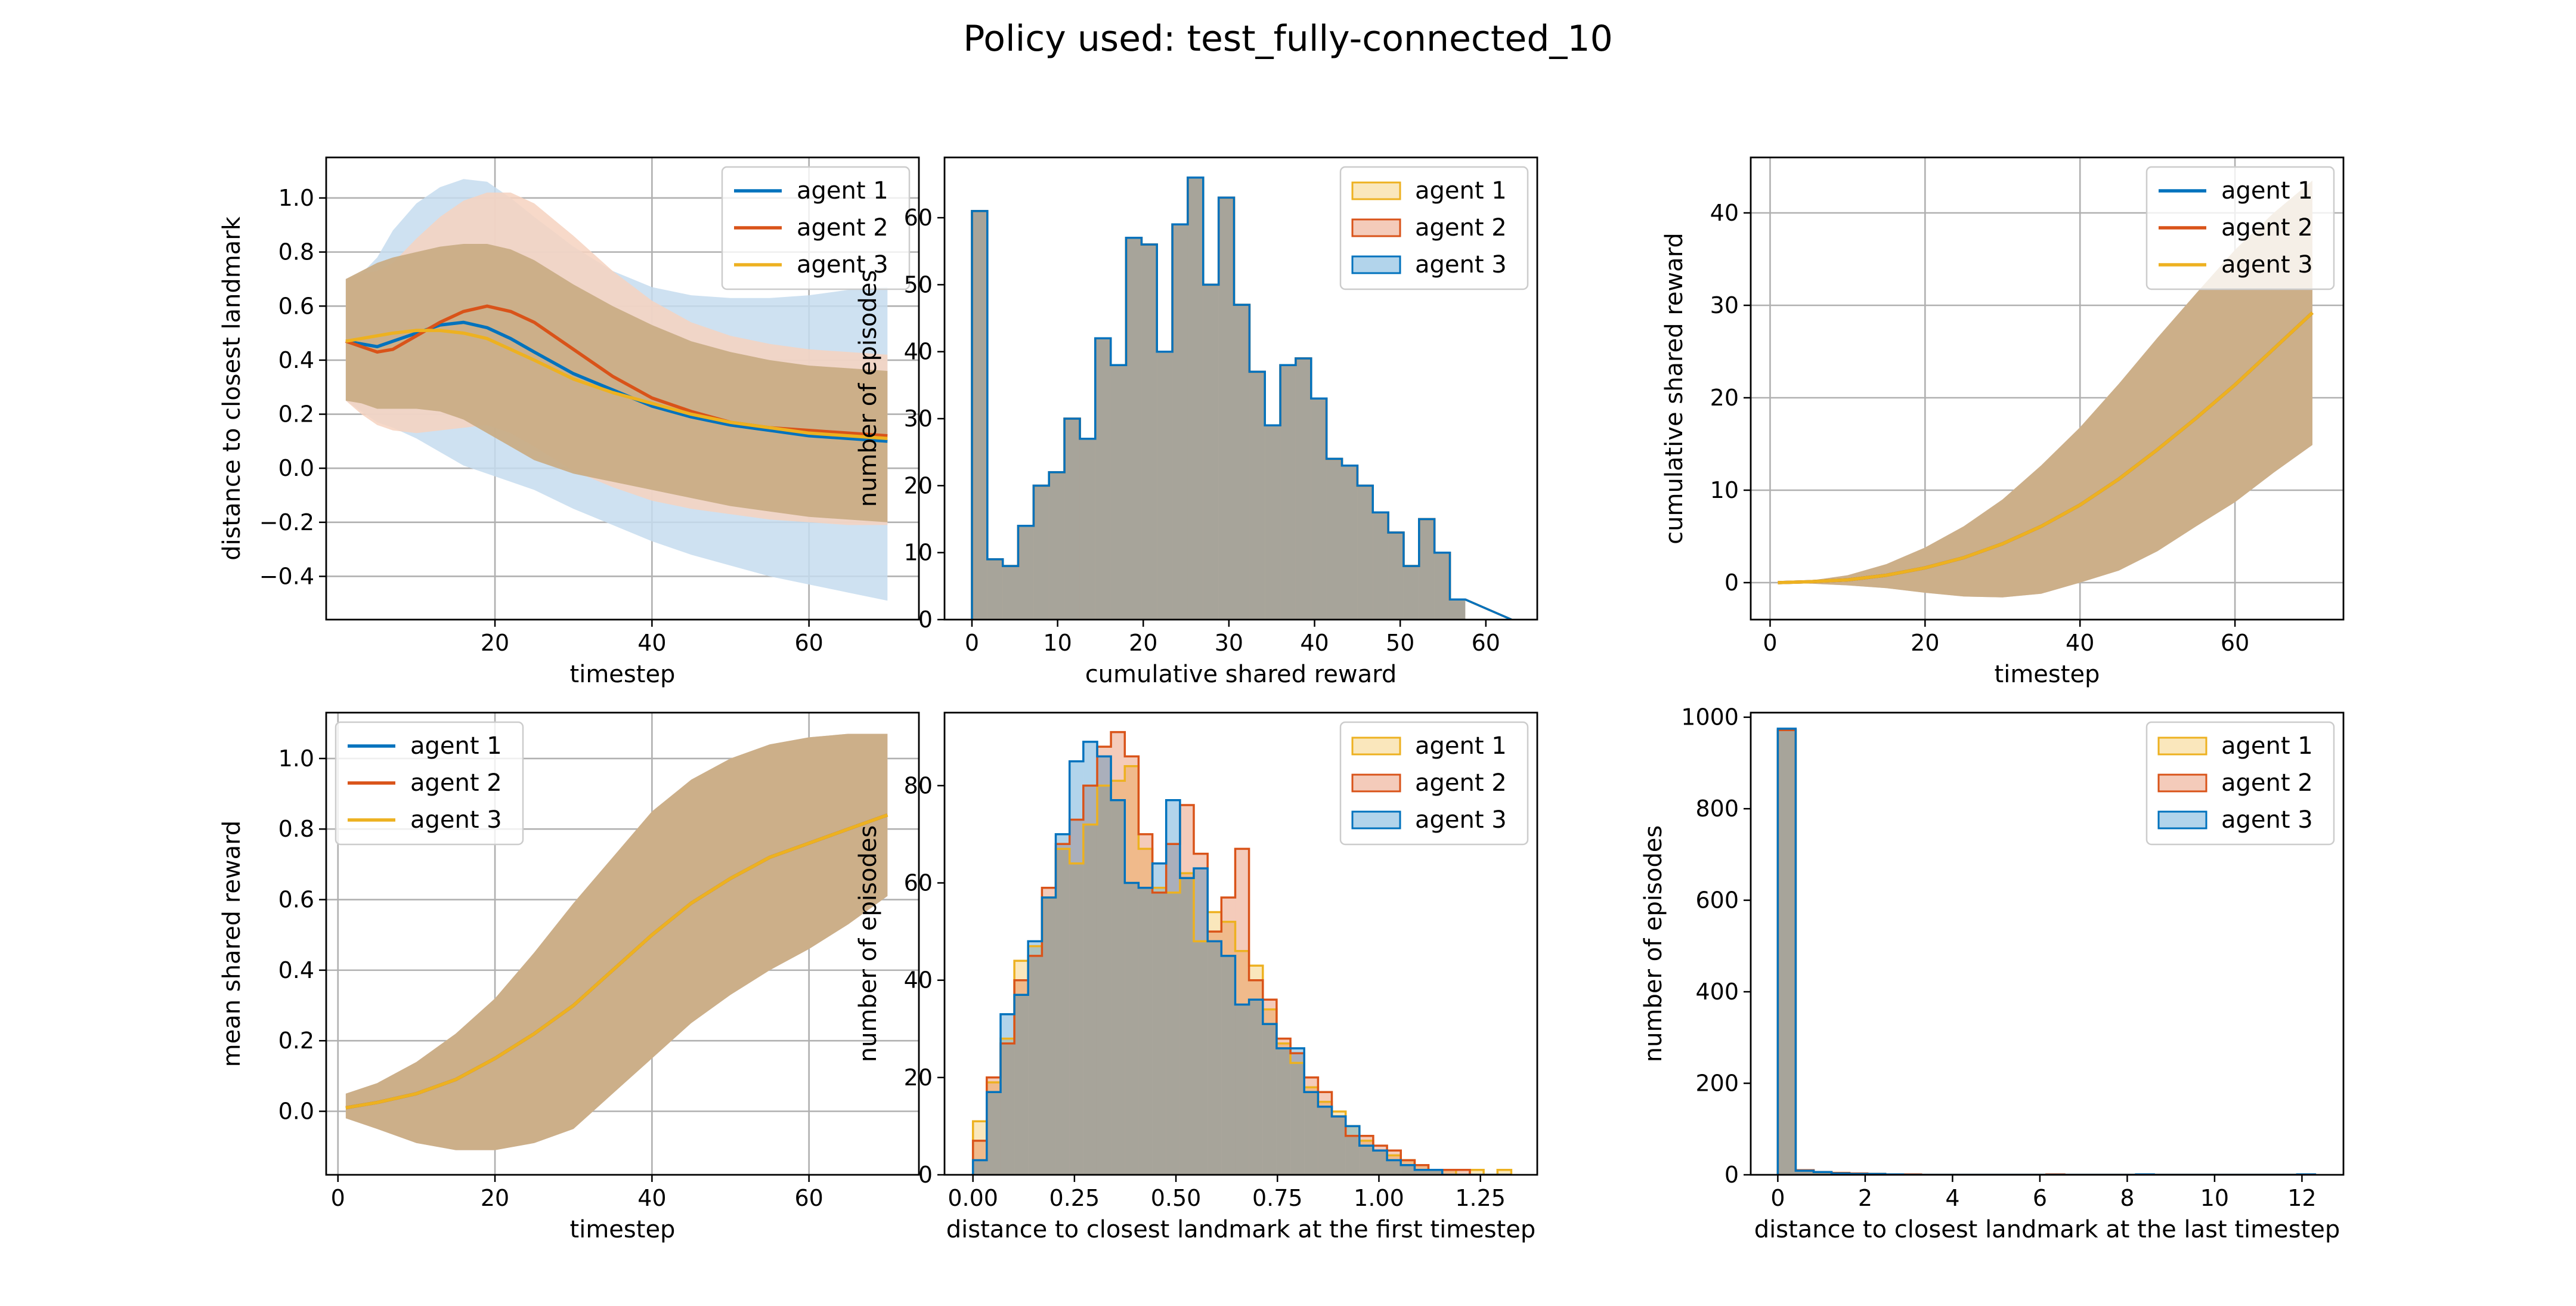 Image resolution: width=2576 pixels, height=1306 pixels. I want to click on y-tick-label: 0, so click(926, 619).